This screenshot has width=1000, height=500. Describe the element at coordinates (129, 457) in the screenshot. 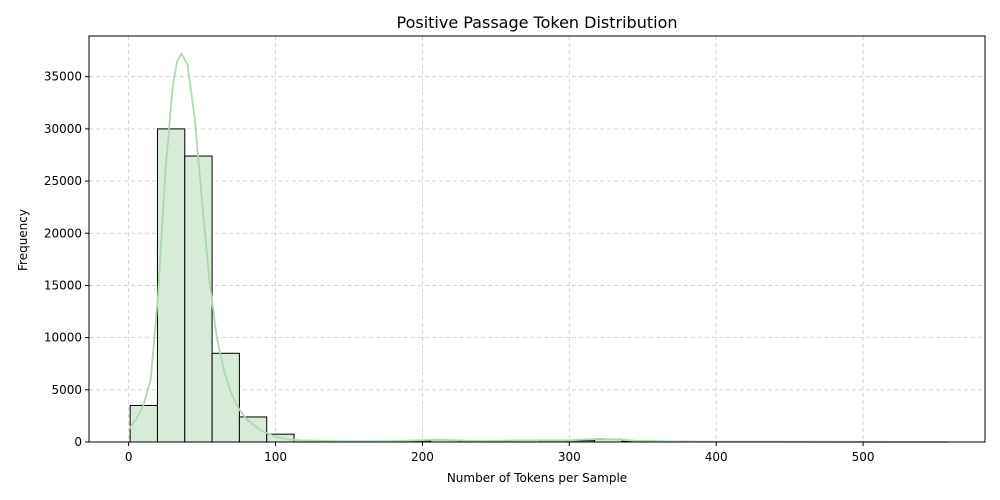

I see `x-tick-label: 0` at that location.